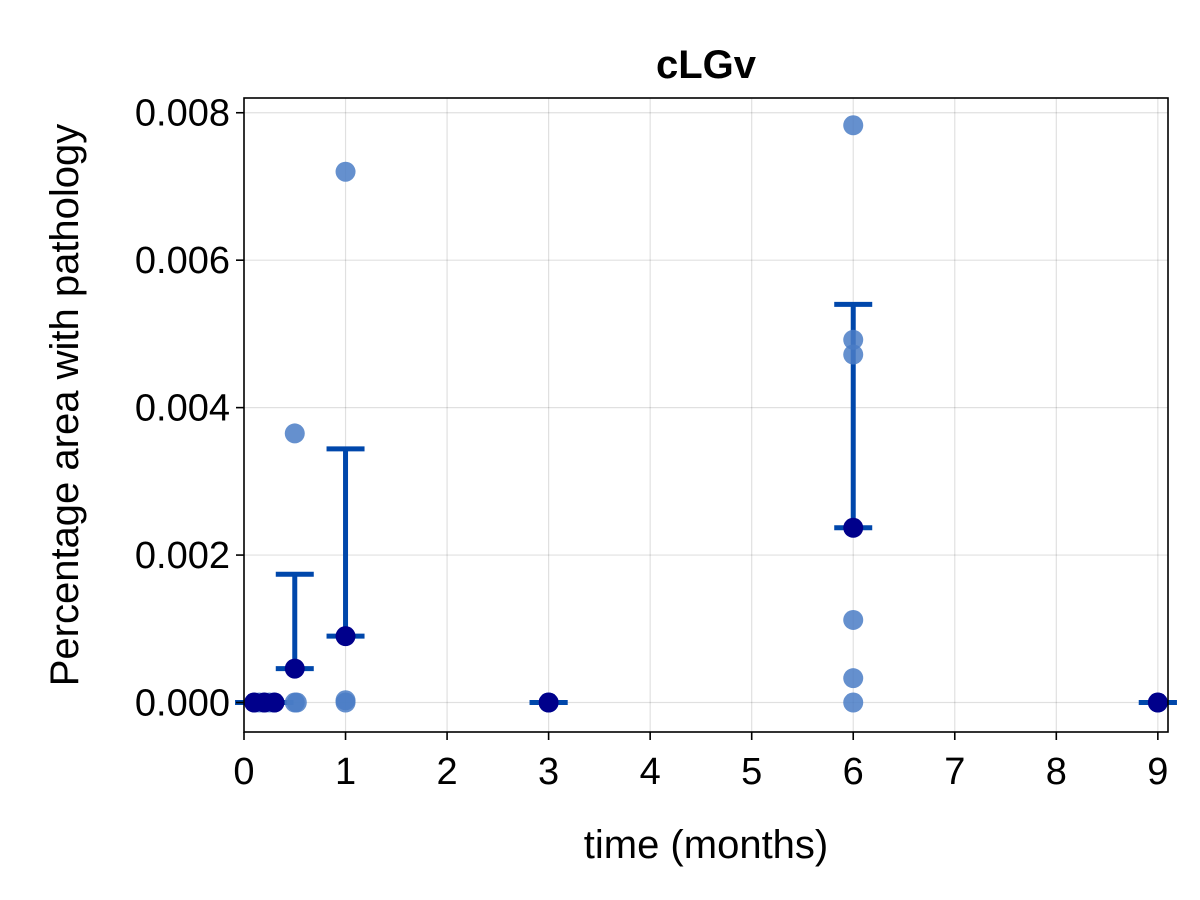  What do you see at coordinates (182, 704) in the screenshot?
I see `y-tick-label: 0.000` at bounding box center [182, 704].